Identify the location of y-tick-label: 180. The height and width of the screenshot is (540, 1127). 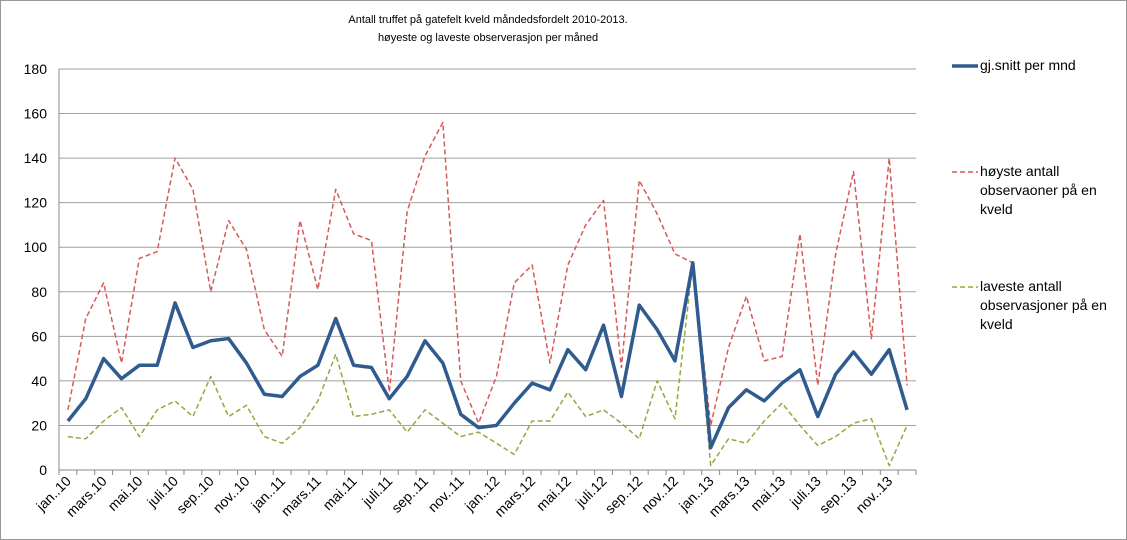
(36, 69).